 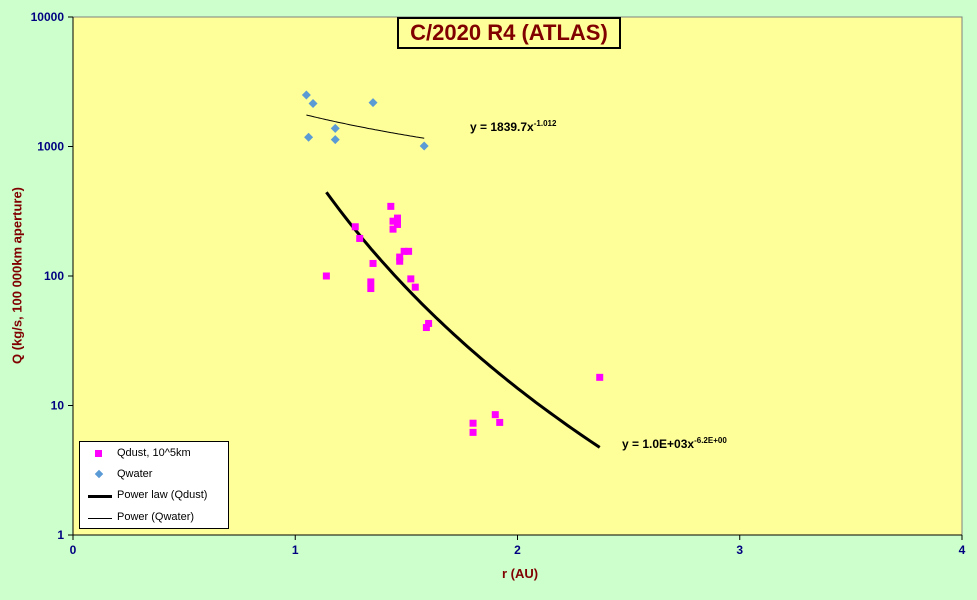 I want to click on x-tick-label: 2, so click(x=517, y=550).